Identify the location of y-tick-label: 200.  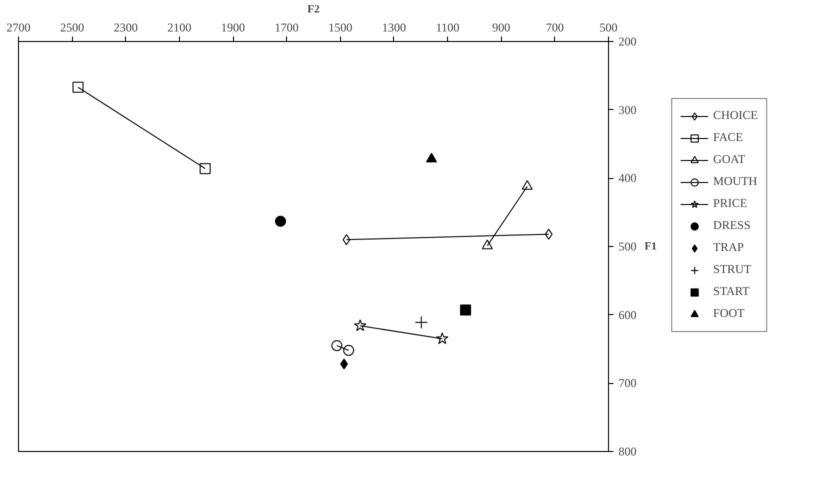
(627, 41).